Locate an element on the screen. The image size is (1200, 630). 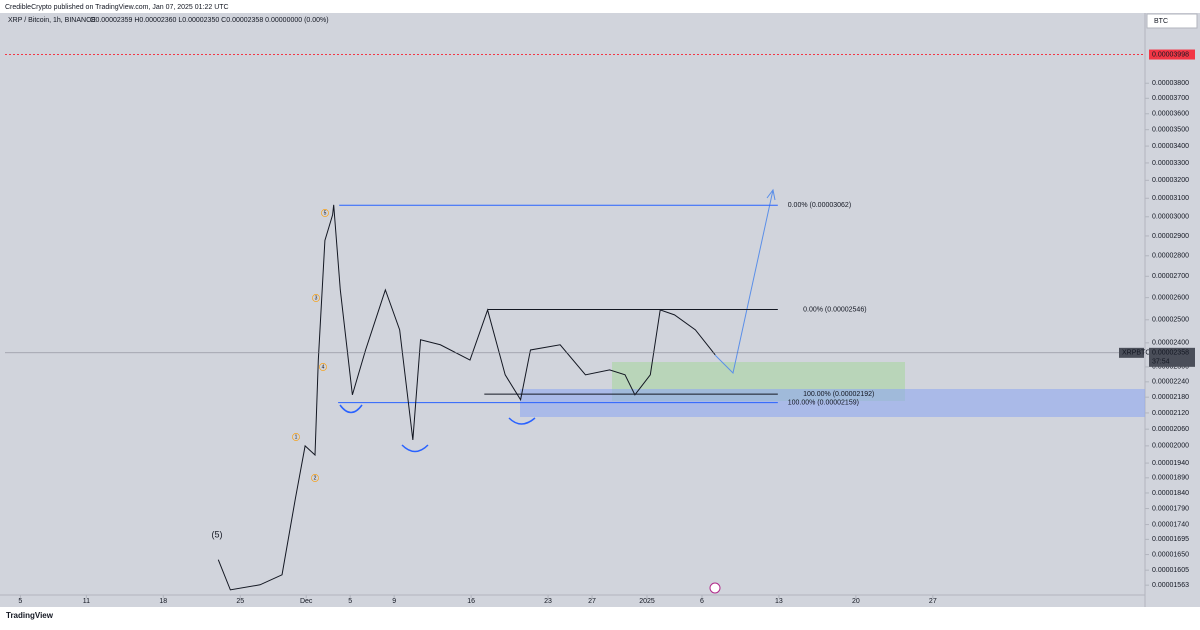
fib-label: 100.00% (0.00002192) is located at coordinates (838, 394).